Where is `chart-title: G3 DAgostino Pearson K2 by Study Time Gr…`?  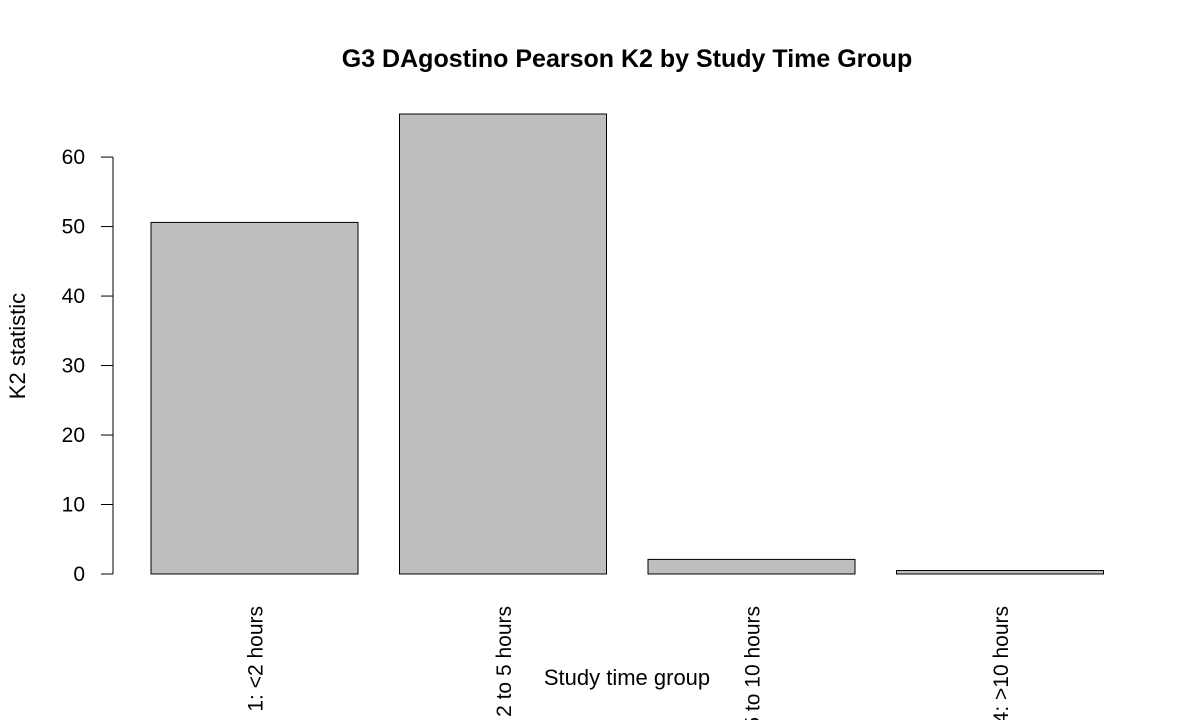 chart-title: G3 DAgostino Pearson K2 by Study Time Gr… is located at coordinates (627, 59).